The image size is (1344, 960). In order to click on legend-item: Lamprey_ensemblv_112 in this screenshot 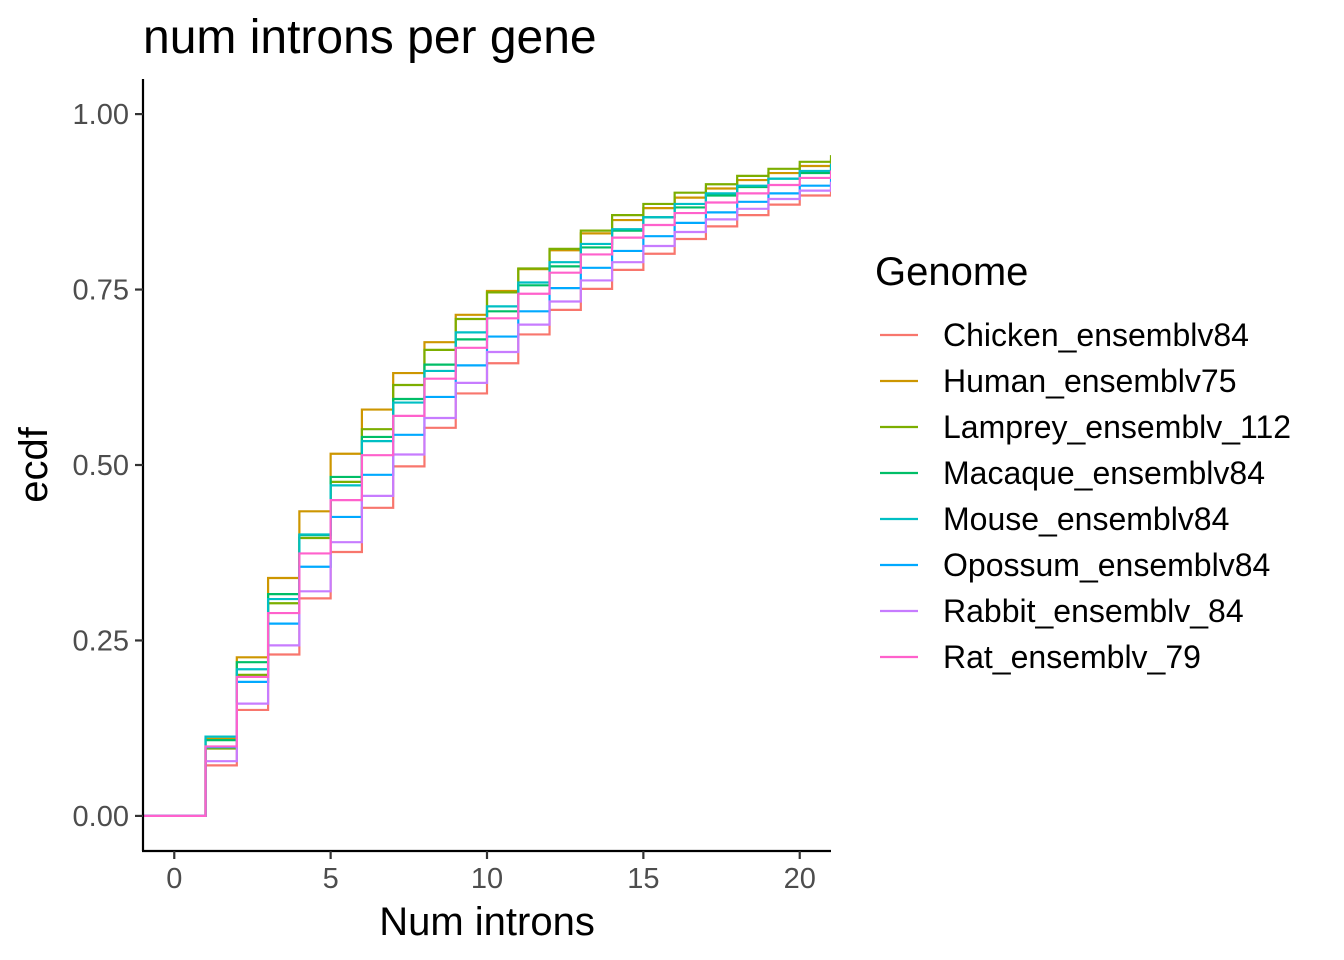, I will do `click(1085, 427)`.